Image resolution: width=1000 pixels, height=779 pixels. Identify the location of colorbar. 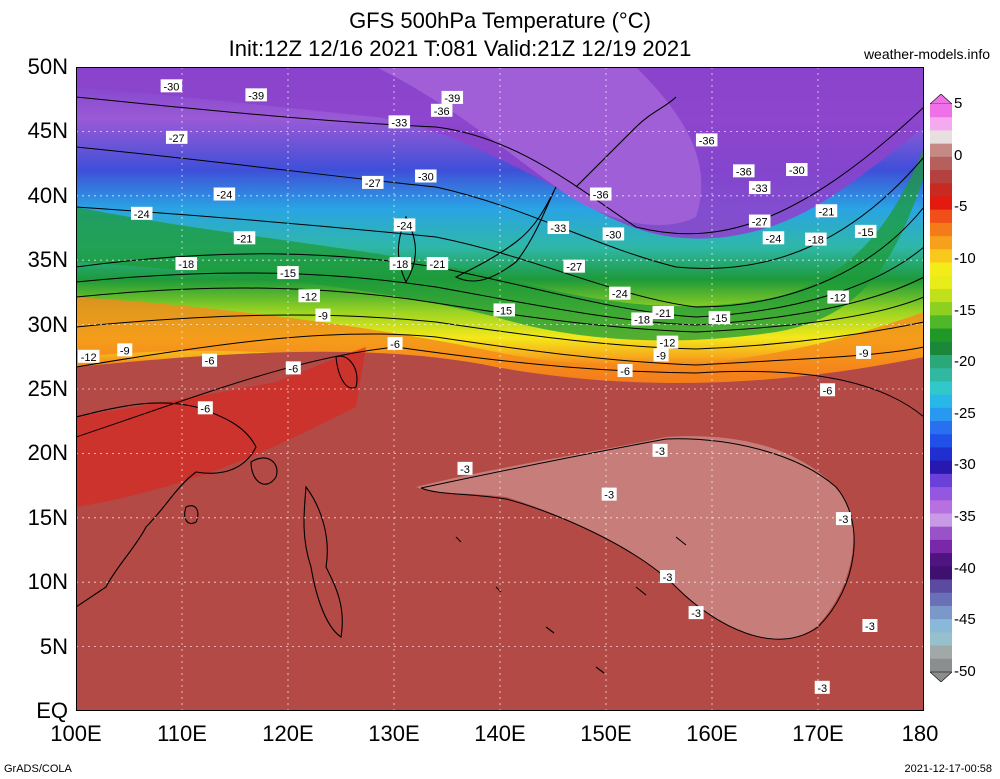
(941, 388).